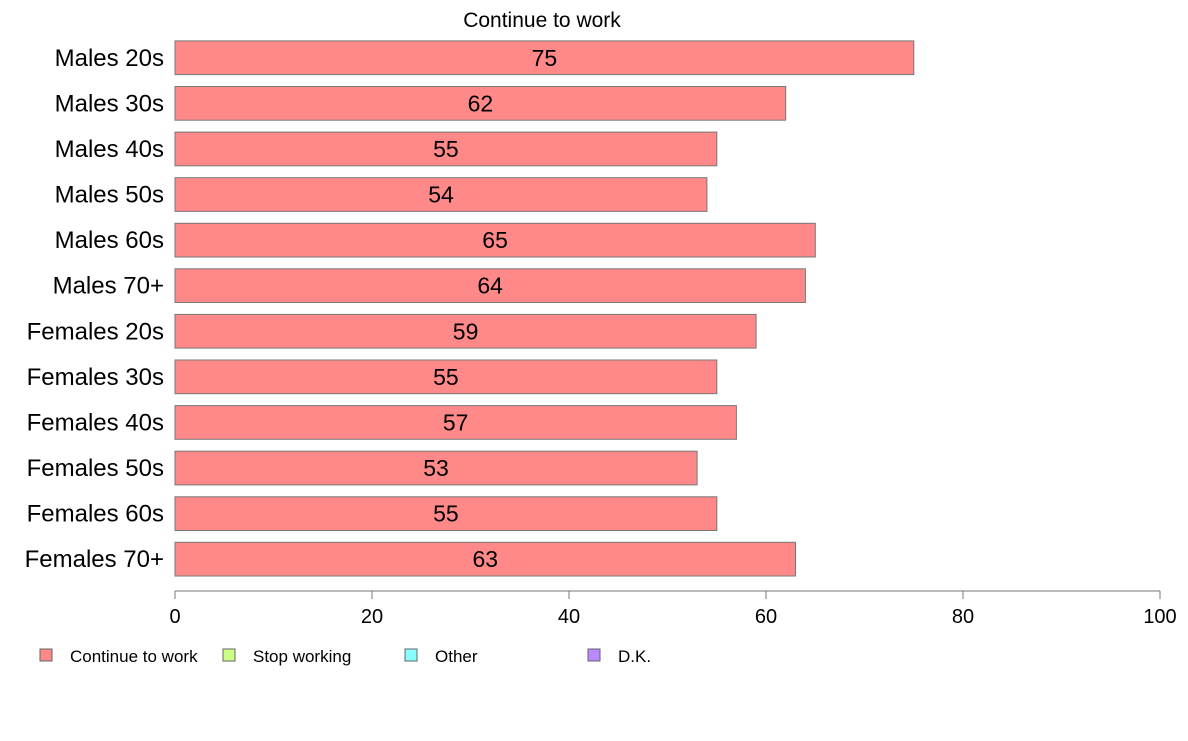 Image resolution: width=1188 pixels, height=741 pixels. What do you see at coordinates (174, 617) in the screenshot?
I see `x-tick-label: 0` at bounding box center [174, 617].